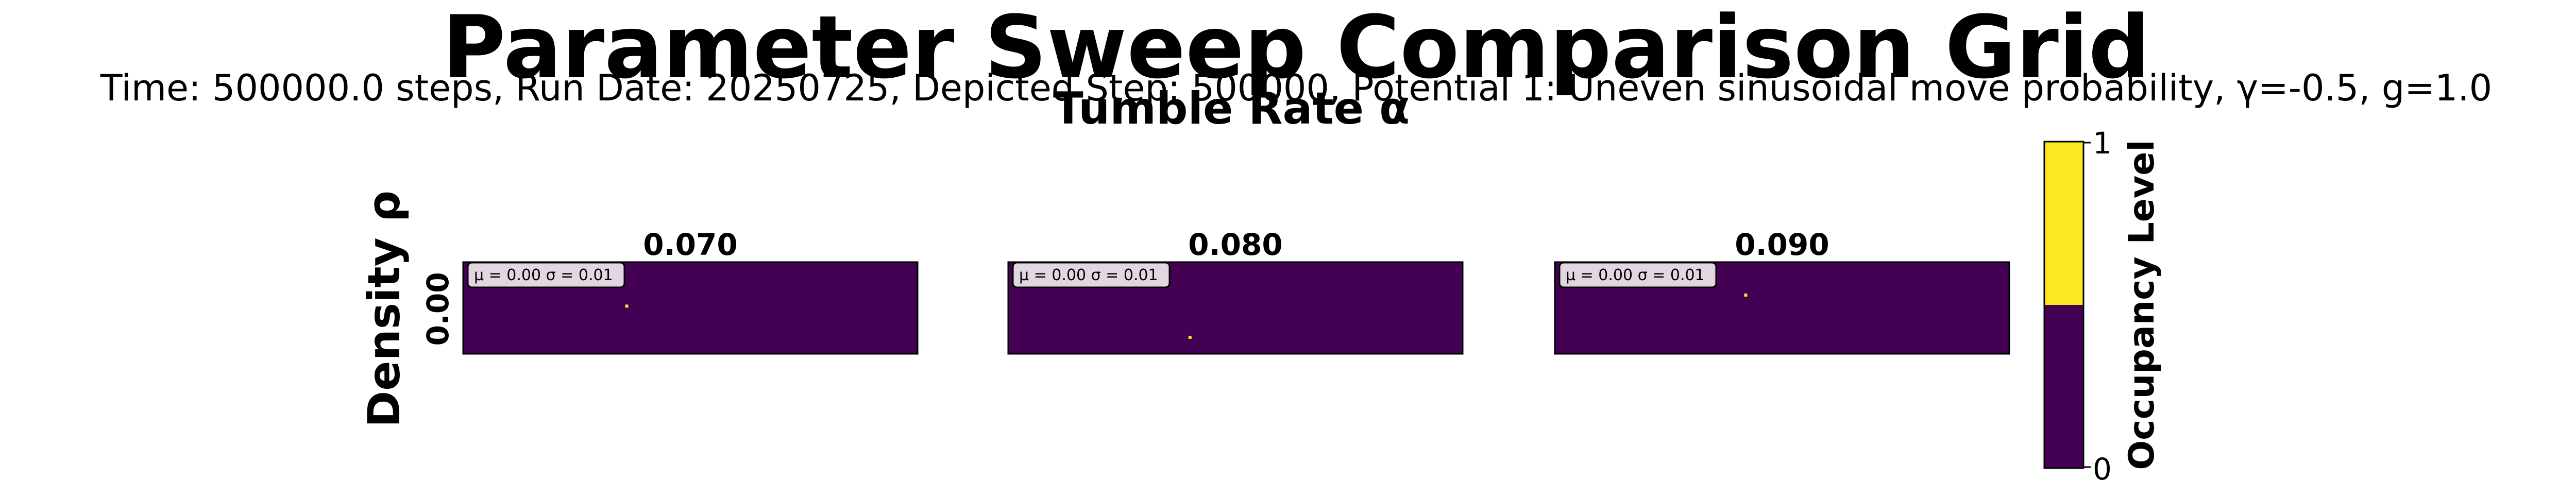 The height and width of the screenshot is (499, 2576). I want to click on colorbar-tick-label: 1, so click(2102, 143).